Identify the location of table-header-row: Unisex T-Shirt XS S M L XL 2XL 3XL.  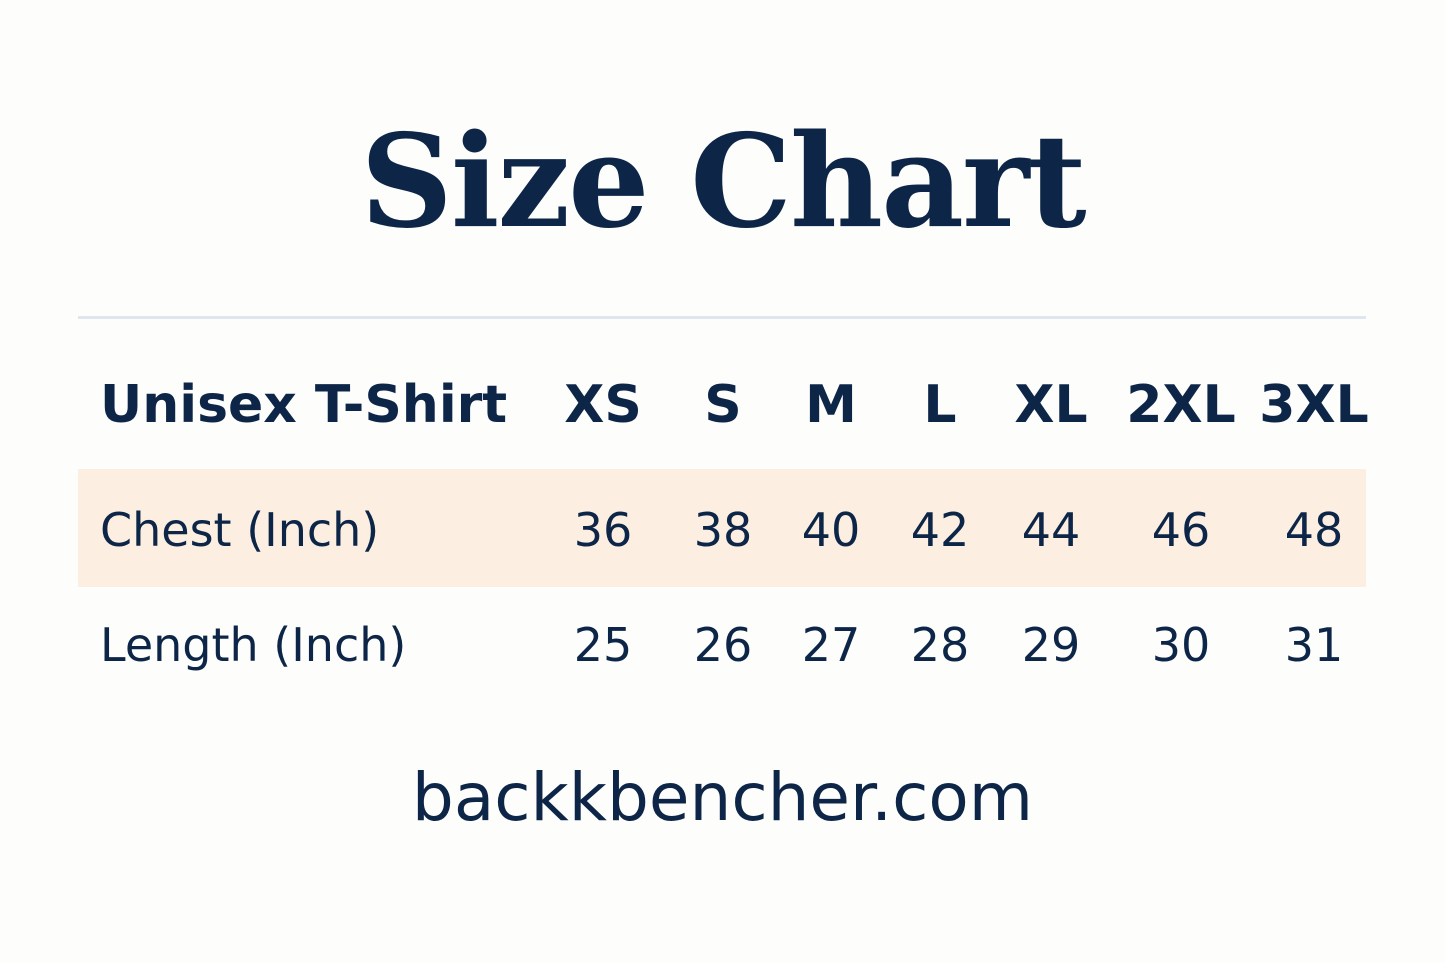
(722, 405).